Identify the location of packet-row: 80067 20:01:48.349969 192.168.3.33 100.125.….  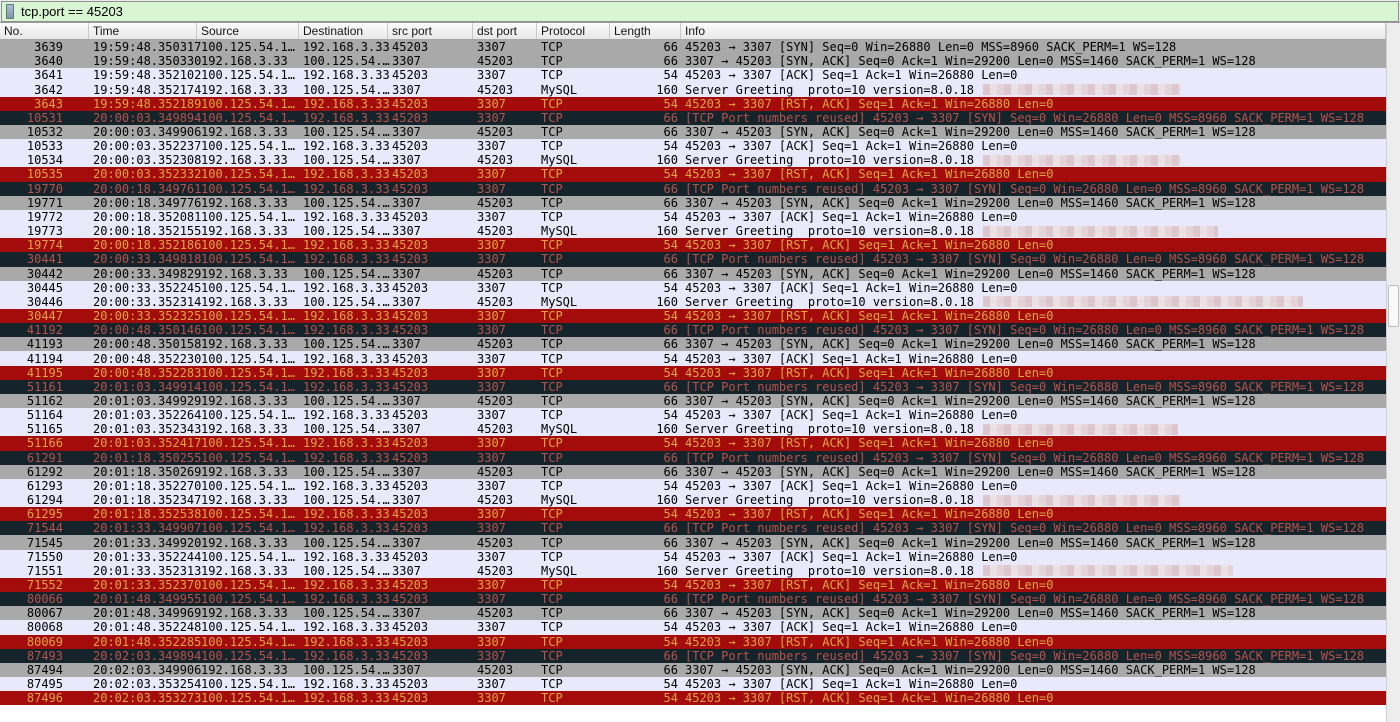
(693, 613).